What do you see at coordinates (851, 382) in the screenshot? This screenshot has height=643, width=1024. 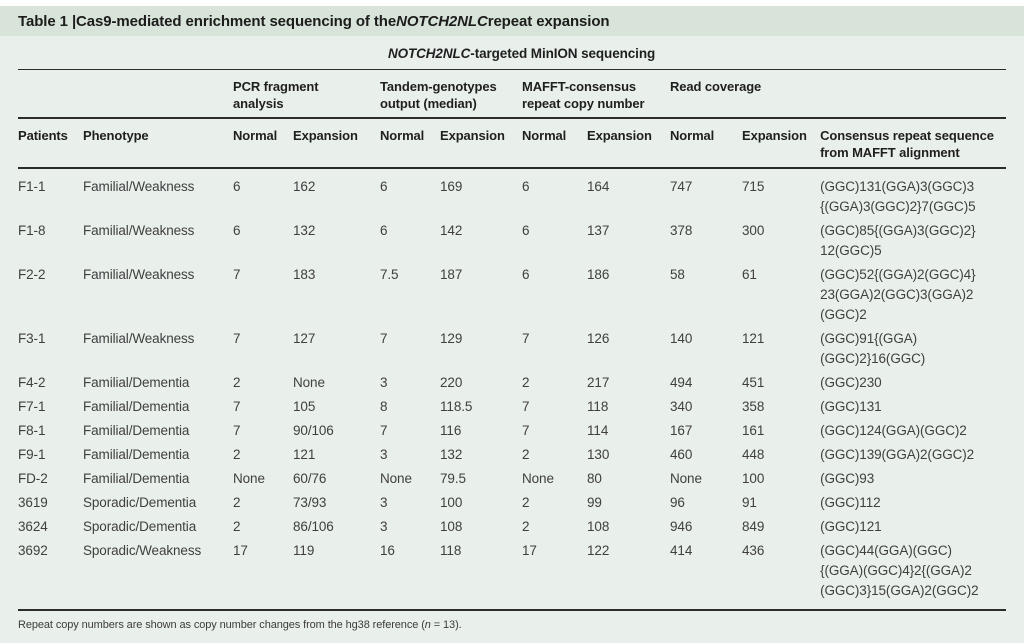 I see `consensus-cell: (GGC)230` at bounding box center [851, 382].